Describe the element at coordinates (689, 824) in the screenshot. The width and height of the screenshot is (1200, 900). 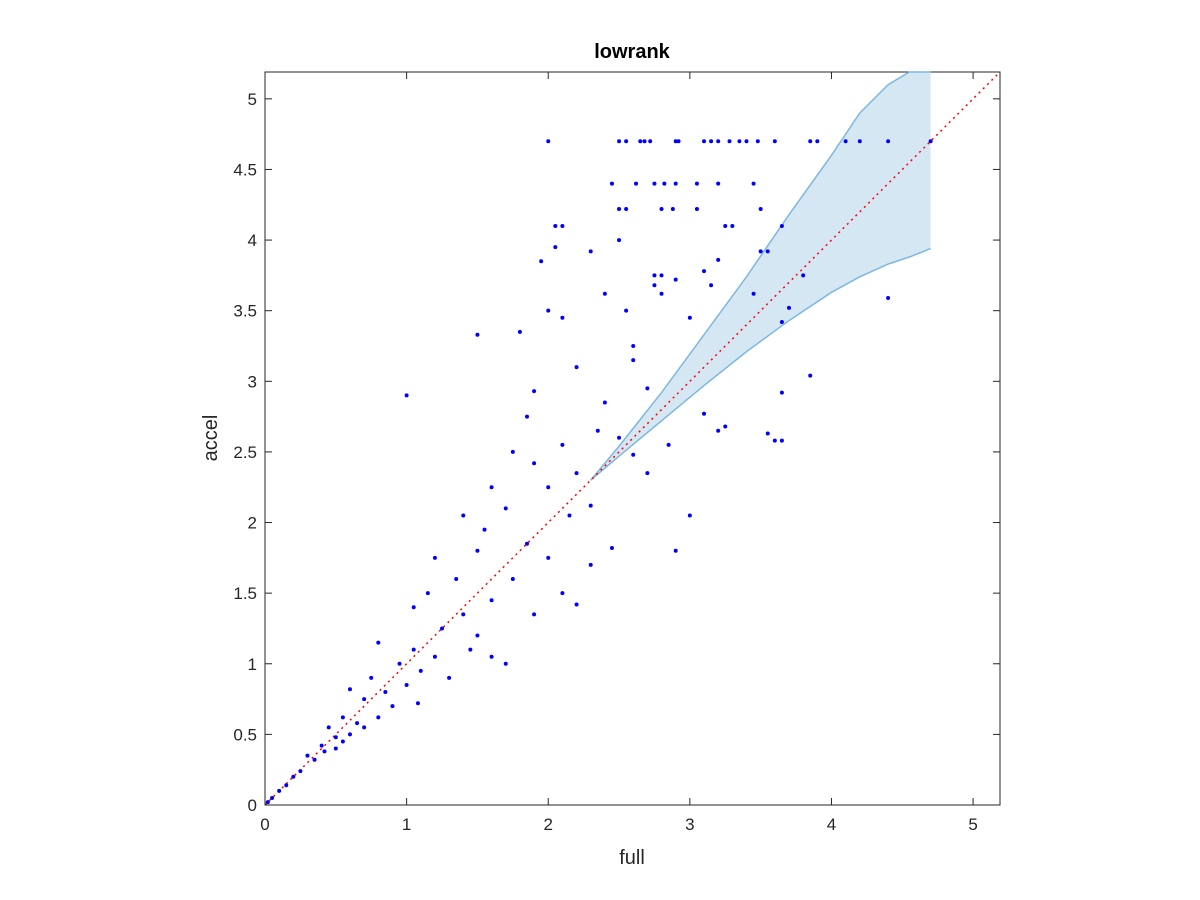
I see `x-tick-label: 3` at that location.